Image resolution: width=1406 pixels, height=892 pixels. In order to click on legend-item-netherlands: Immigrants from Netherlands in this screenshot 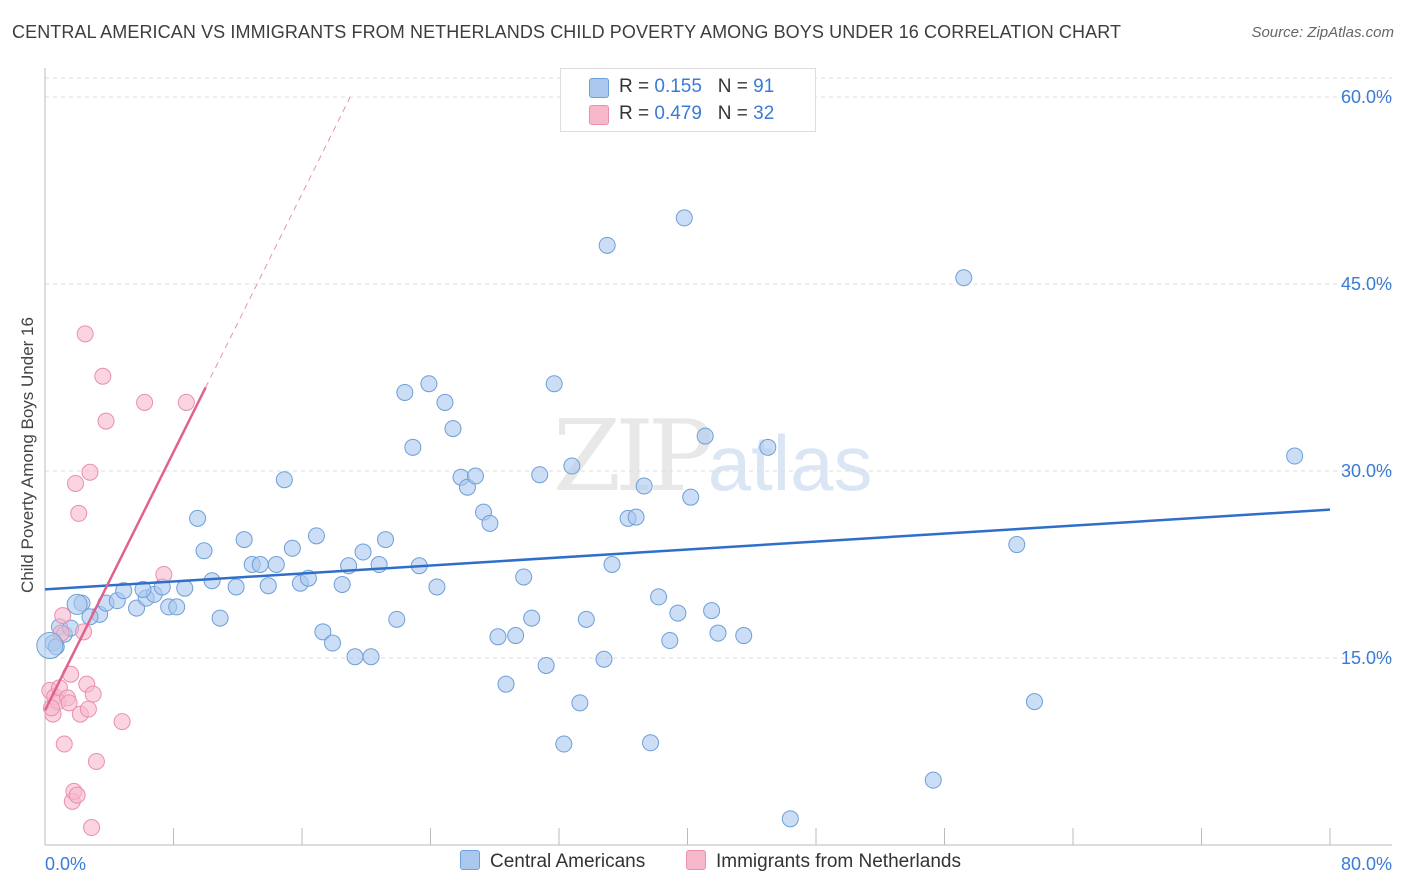, I will do `click(823, 861)`.